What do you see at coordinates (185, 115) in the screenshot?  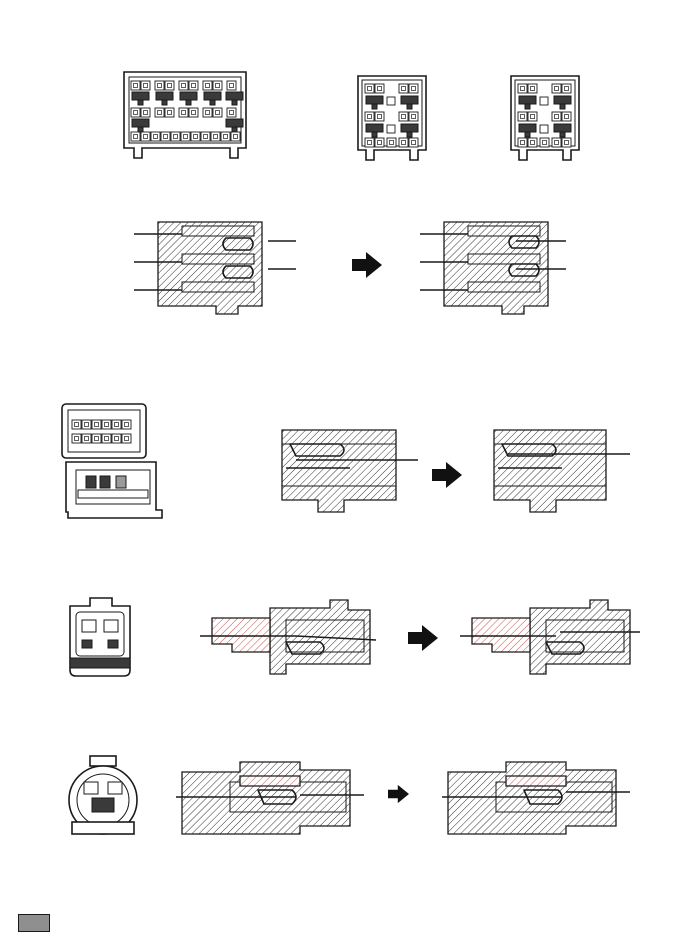 I see `connector-front-view-wide` at bounding box center [185, 115].